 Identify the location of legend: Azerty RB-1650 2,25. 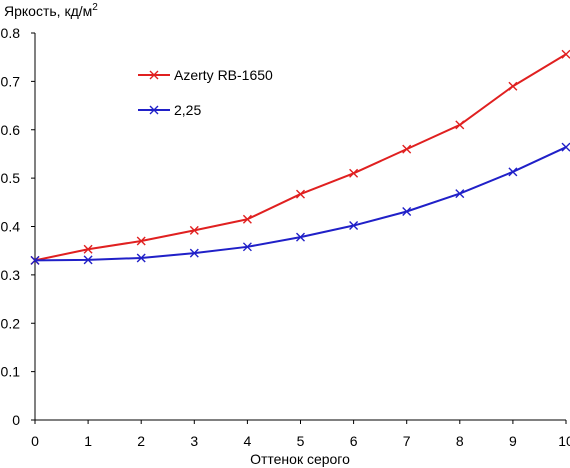
(205, 92).